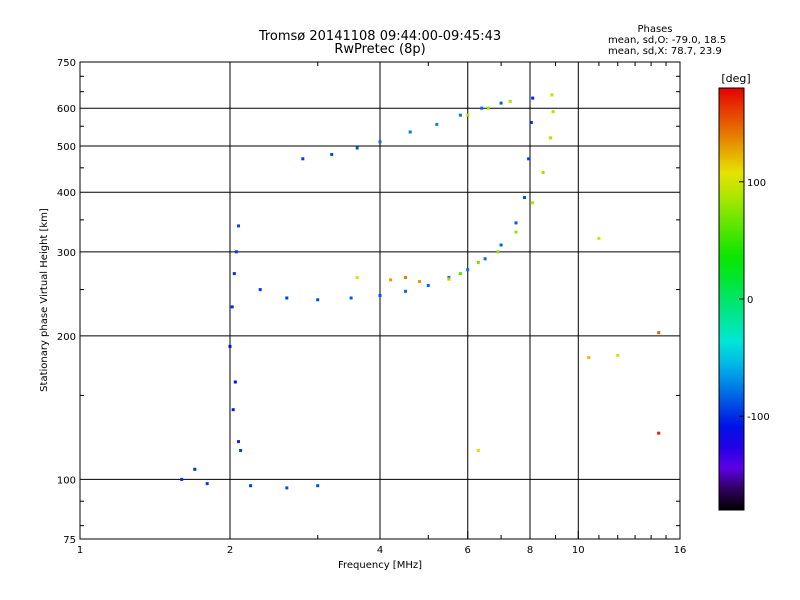  Describe the element at coordinates (80, 550) in the screenshot. I see `x-tick-label: 1` at that location.